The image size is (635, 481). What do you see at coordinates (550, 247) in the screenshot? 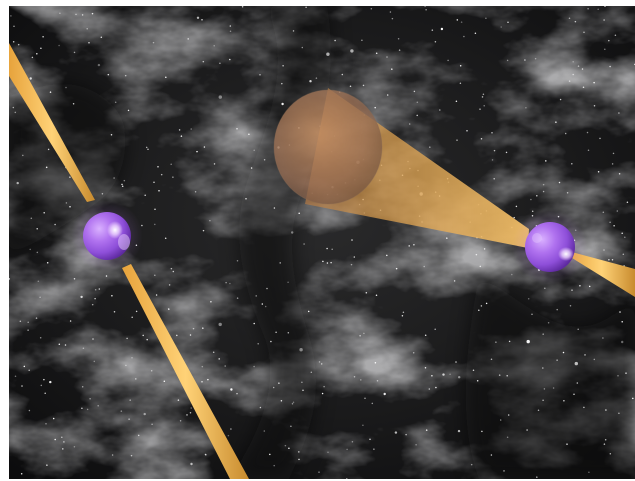
I see `right-pulsar-sphere` at bounding box center [550, 247].